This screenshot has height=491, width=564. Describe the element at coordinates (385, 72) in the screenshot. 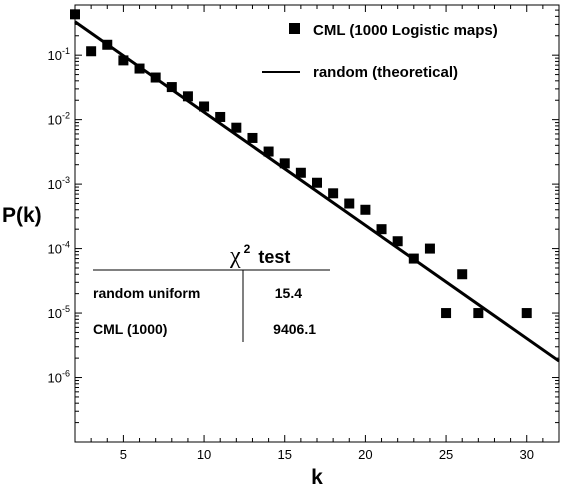

I see `legend-label-random: random (theoretical)` at that location.